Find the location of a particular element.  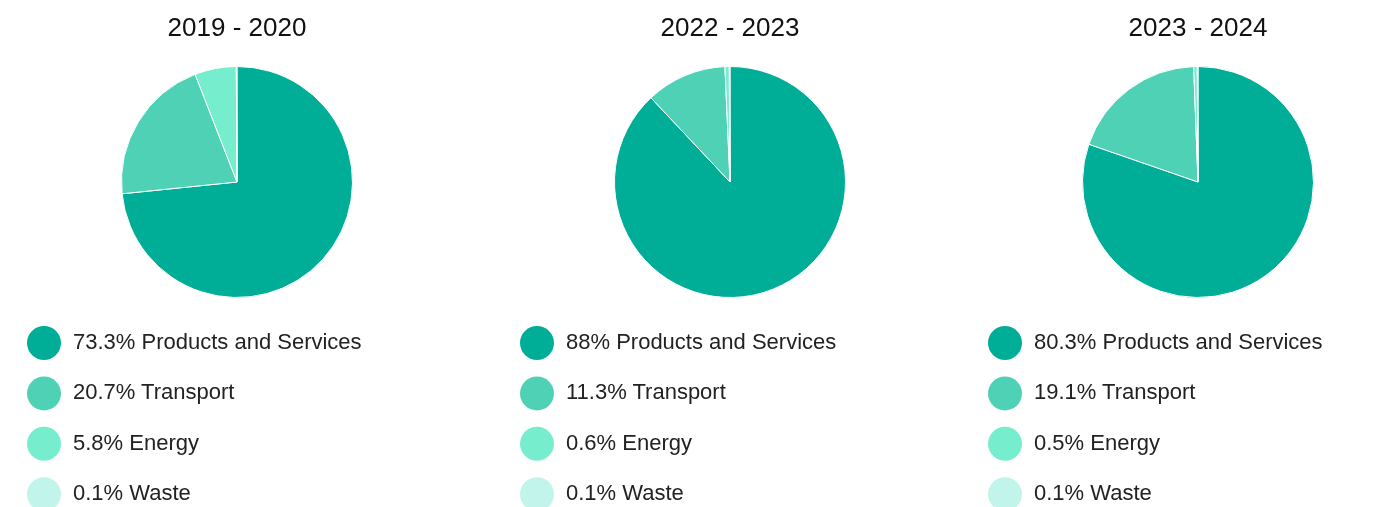

legend-label: 11.3% Transport is located at coordinates (646, 392).